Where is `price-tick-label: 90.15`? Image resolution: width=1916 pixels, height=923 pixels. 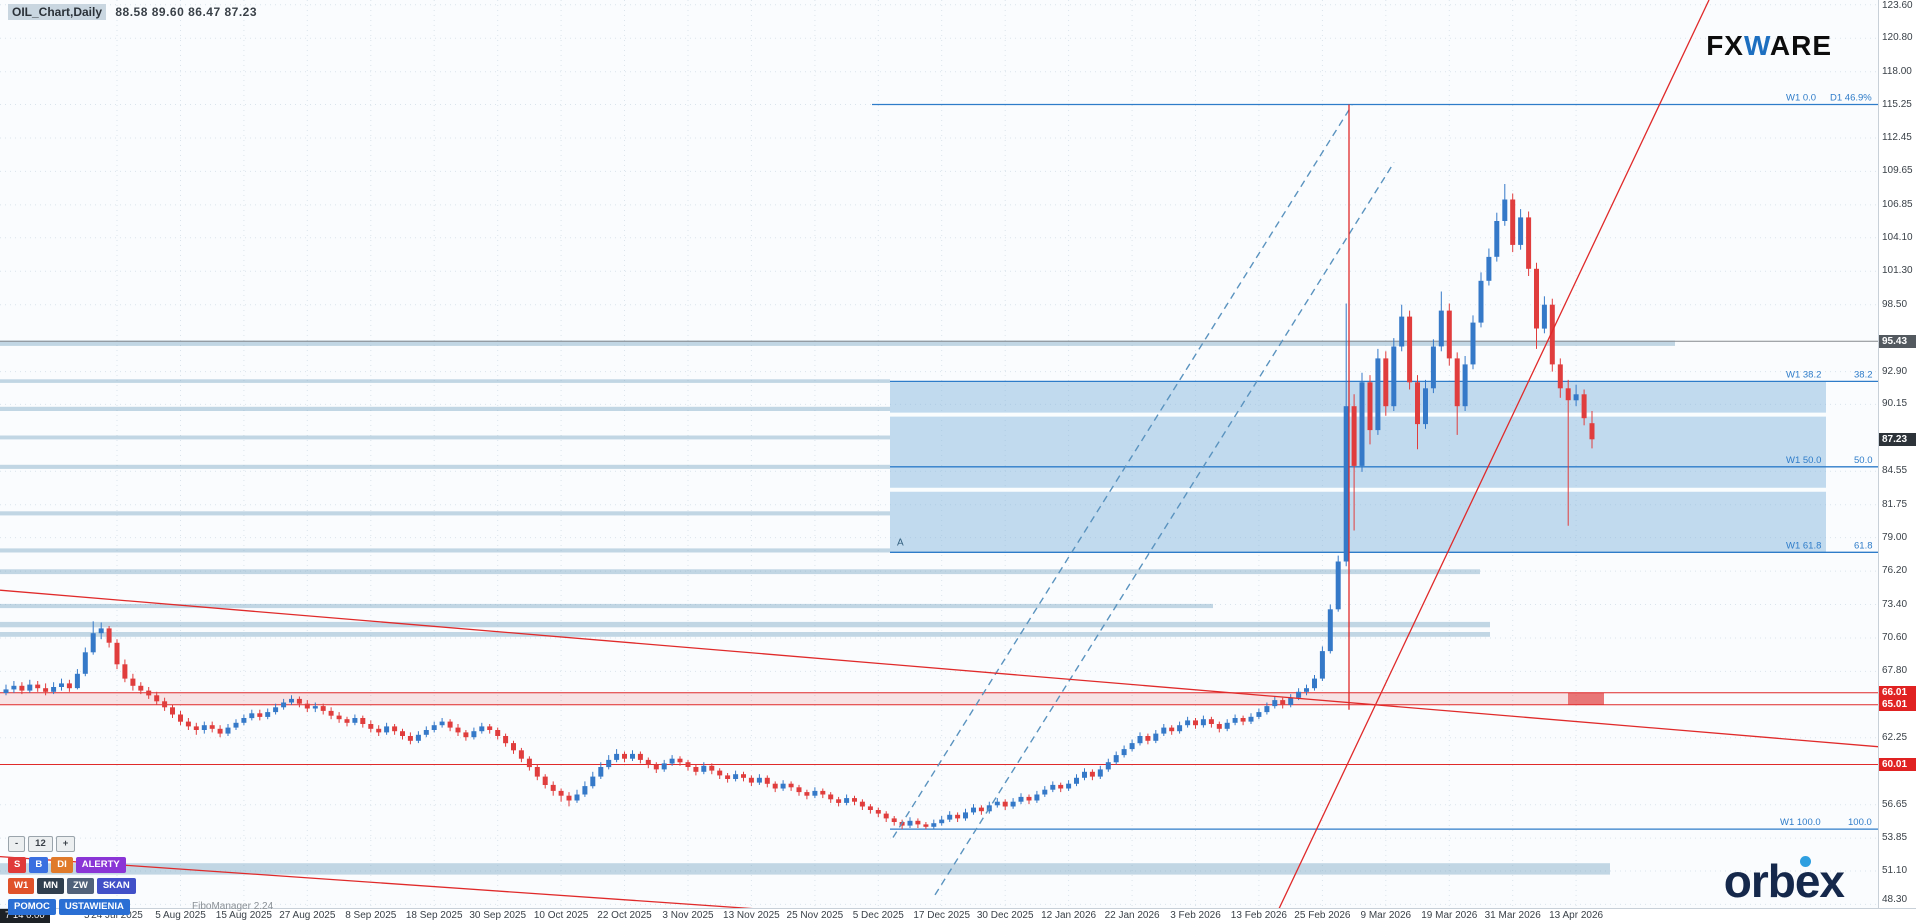
price-tick-label: 90.15 is located at coordinates (1895, 404).